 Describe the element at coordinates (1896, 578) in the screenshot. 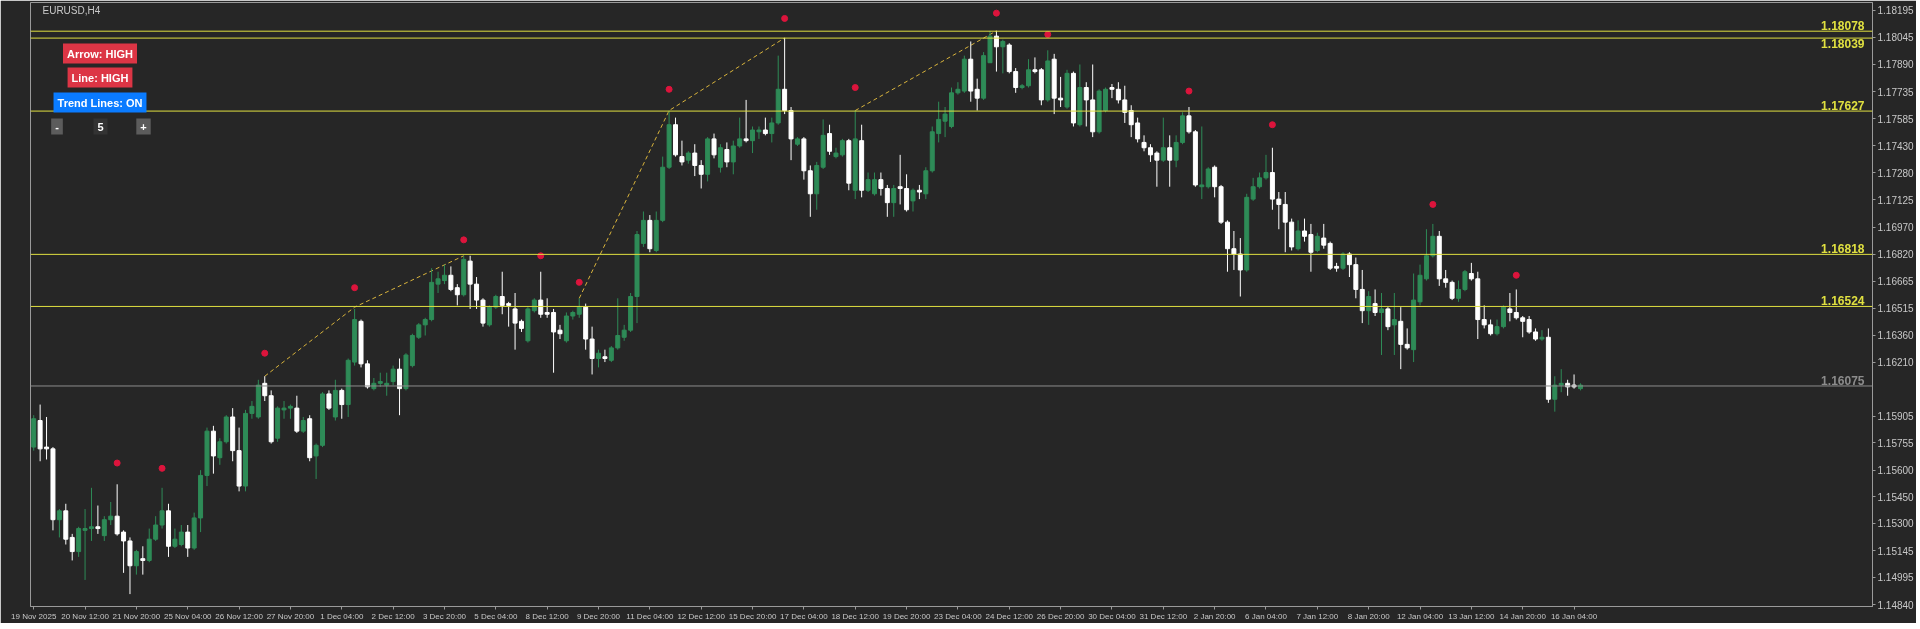

I see `y-tick-label: 1.14995` at that location.